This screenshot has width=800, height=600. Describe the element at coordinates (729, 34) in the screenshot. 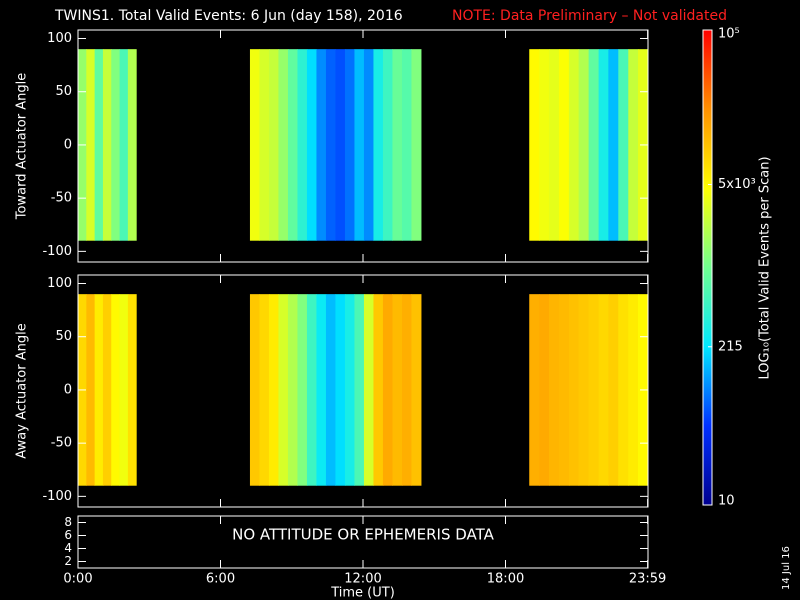

I see `colorbar-tick-label: 10⁵` at that location.